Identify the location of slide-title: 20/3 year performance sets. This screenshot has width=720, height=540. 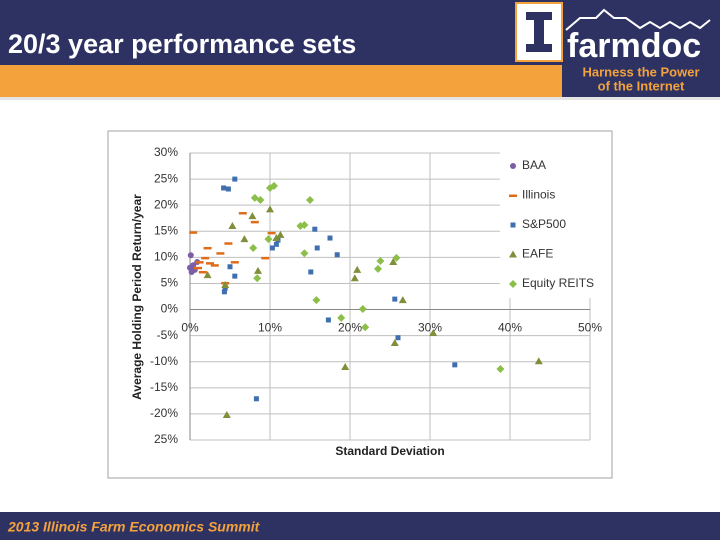
(182, 44).